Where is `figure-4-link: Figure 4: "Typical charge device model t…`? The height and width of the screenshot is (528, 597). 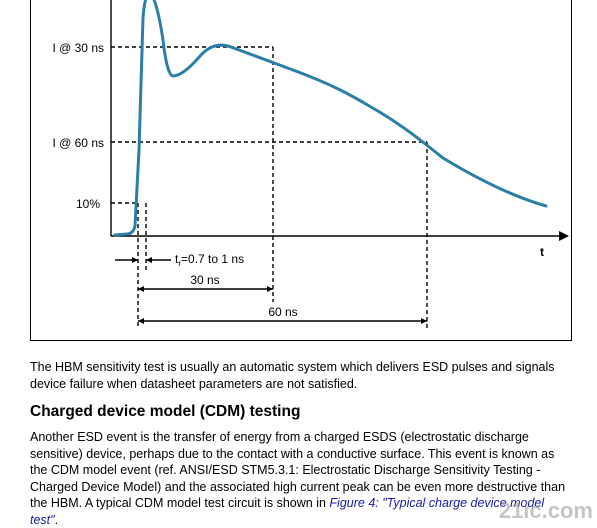 figure-4-link: Figure 4: "Typical charge device model t… is located at coordinates (287, 511).